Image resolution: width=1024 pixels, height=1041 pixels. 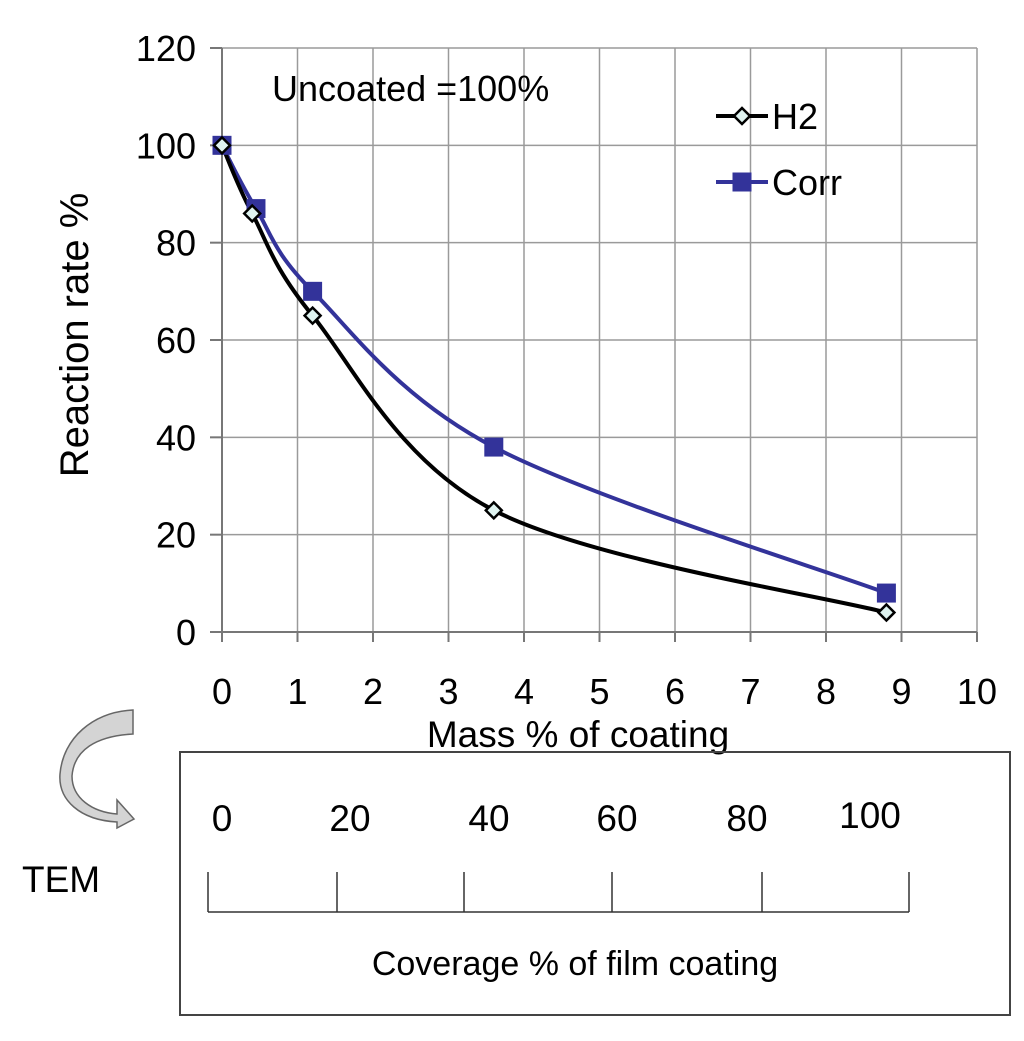 I want to click on curved-arrow-shape, so click(x=97, y=769).